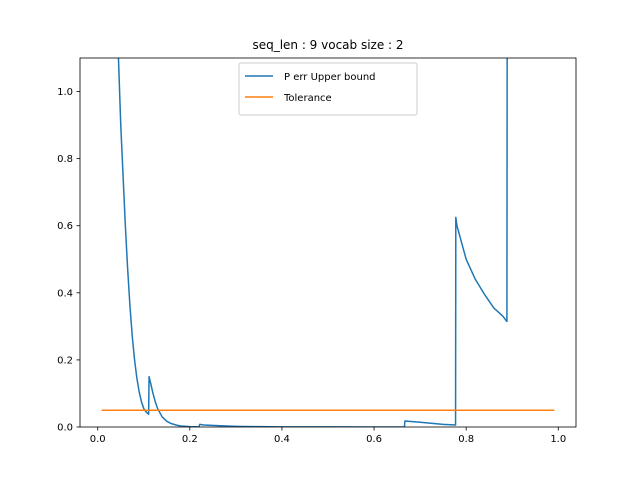 The width and height of the screenshot is (640, 480). I want to click on y-tick-label: 1.0, so click(65, 92).